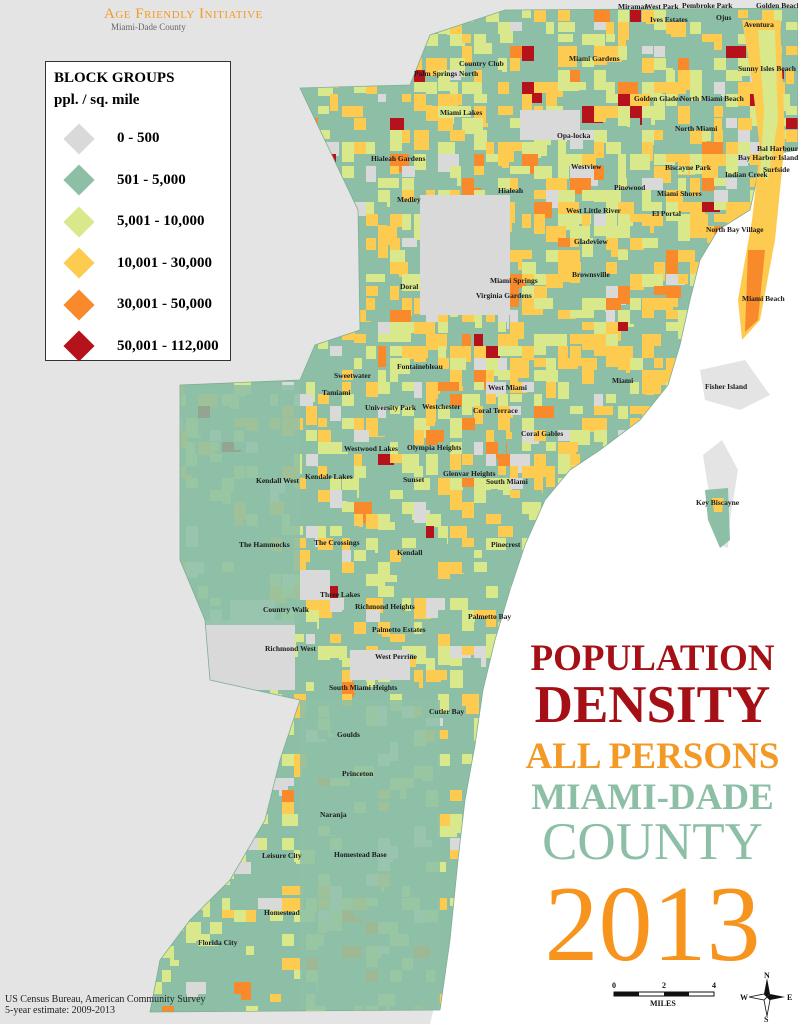 The height and width of the screenshot is (1024, 798). Describe the element at coordinates (329, 476) in the screenshot. I see `place-label: Kendale Lakes` at that location.